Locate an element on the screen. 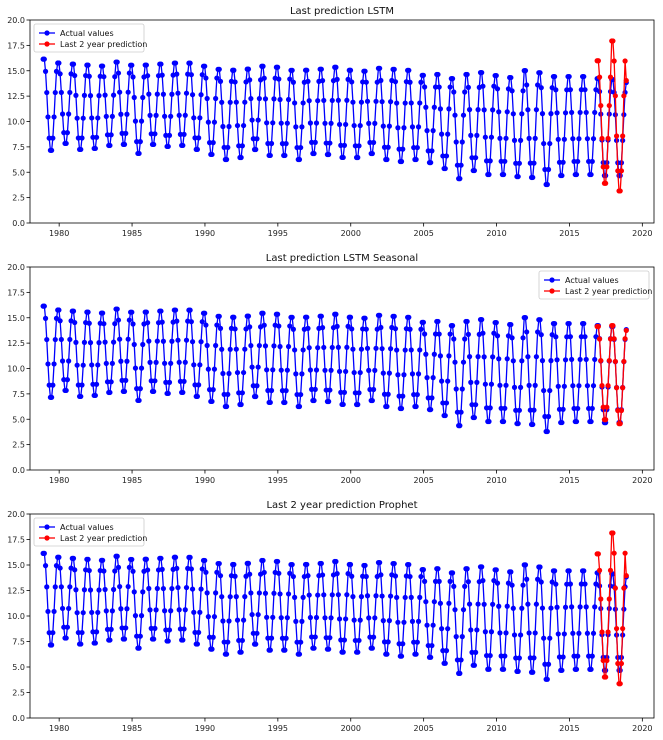 Image resolution: width=663 pixels, height=740 pixels. legend-marker is located at coordinates (47, 44).